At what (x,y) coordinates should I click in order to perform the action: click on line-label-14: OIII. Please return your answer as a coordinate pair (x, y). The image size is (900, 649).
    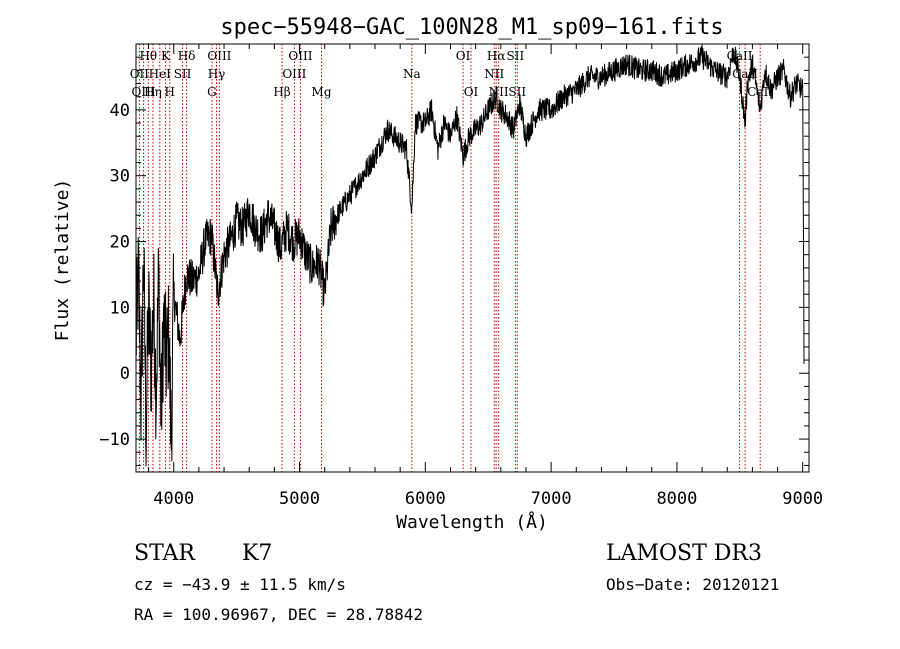
    Looking at the image, I should click on (300, 56).